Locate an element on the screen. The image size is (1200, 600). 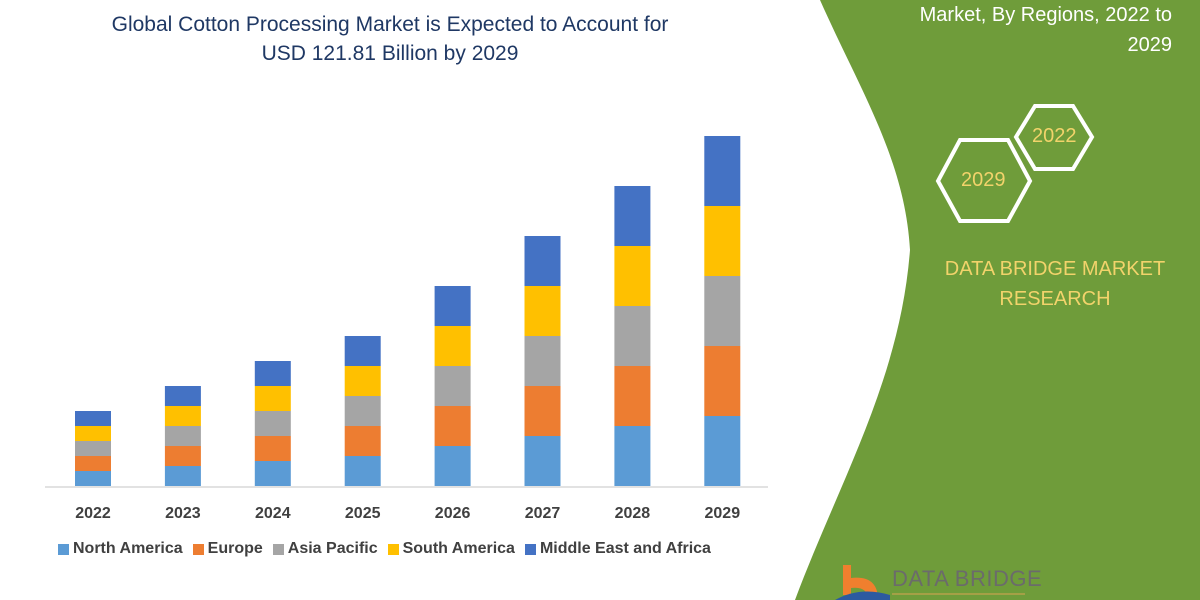
bar-segment-2029-north-america is located at coordinates (722, 451).